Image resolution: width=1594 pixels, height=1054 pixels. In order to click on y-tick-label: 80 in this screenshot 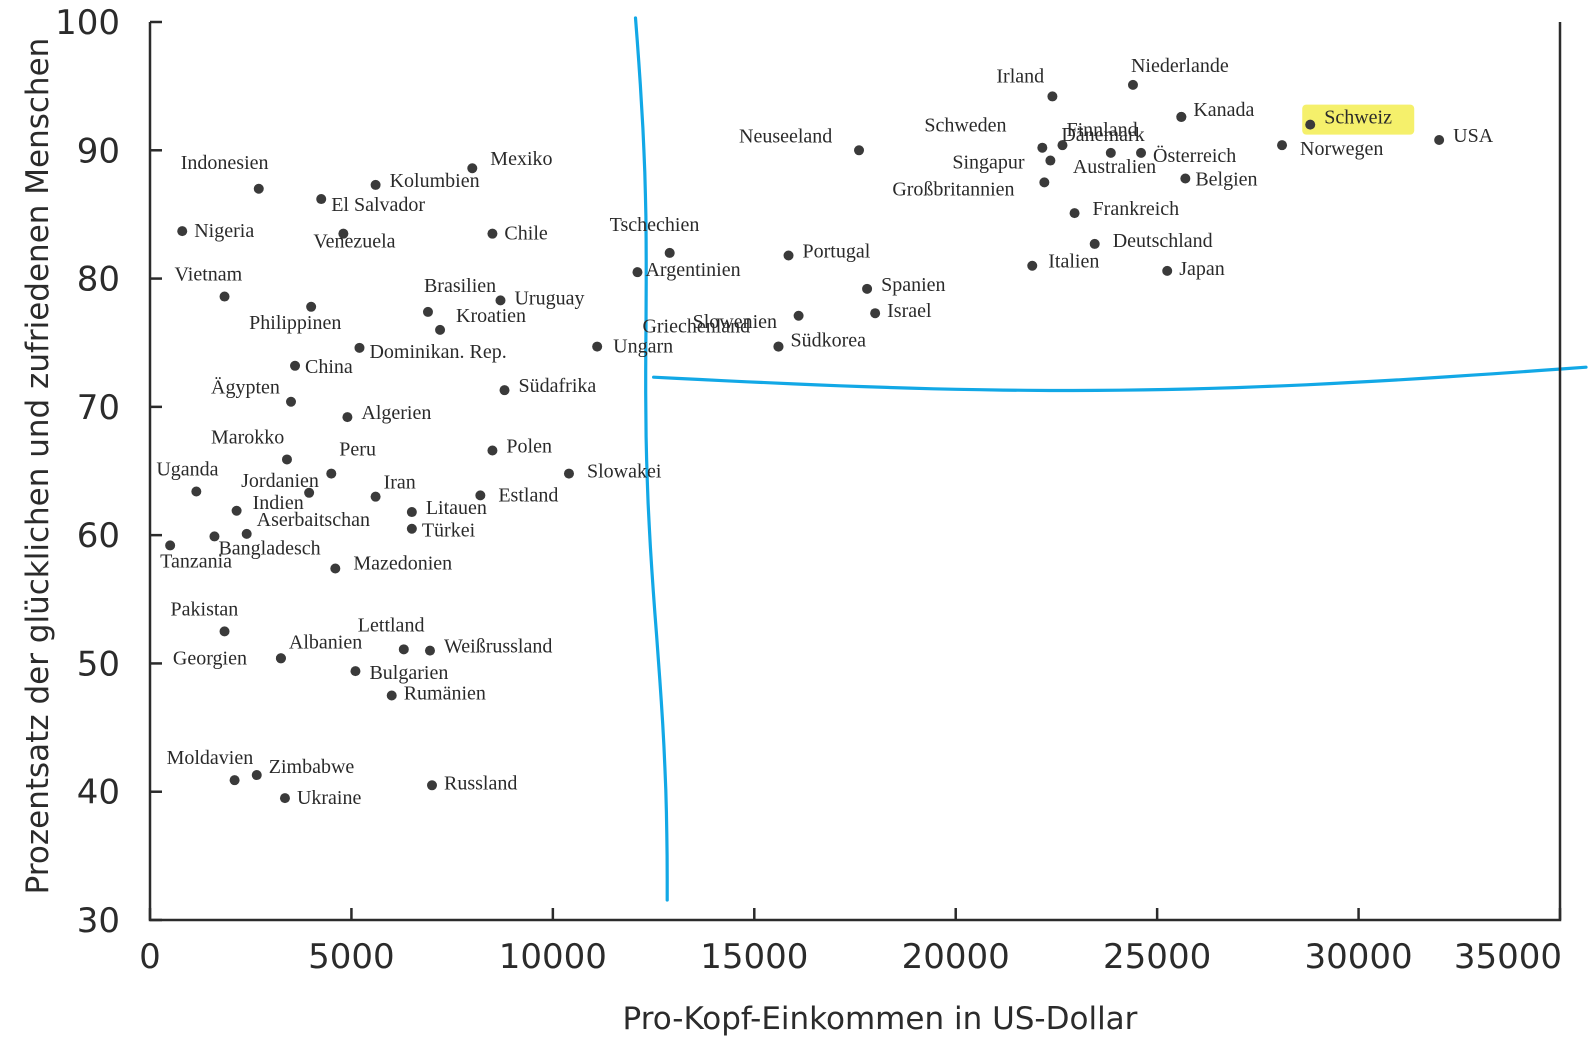, I will do `click(98, 280)`.